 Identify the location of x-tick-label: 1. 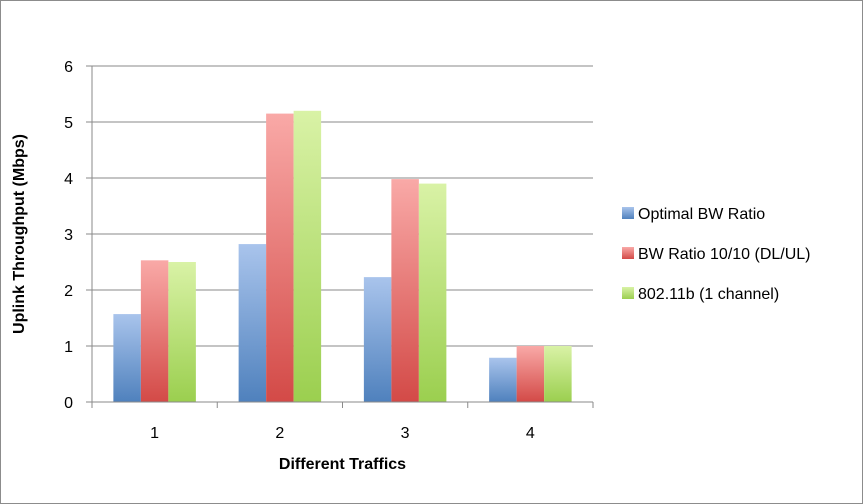
(154, 433).